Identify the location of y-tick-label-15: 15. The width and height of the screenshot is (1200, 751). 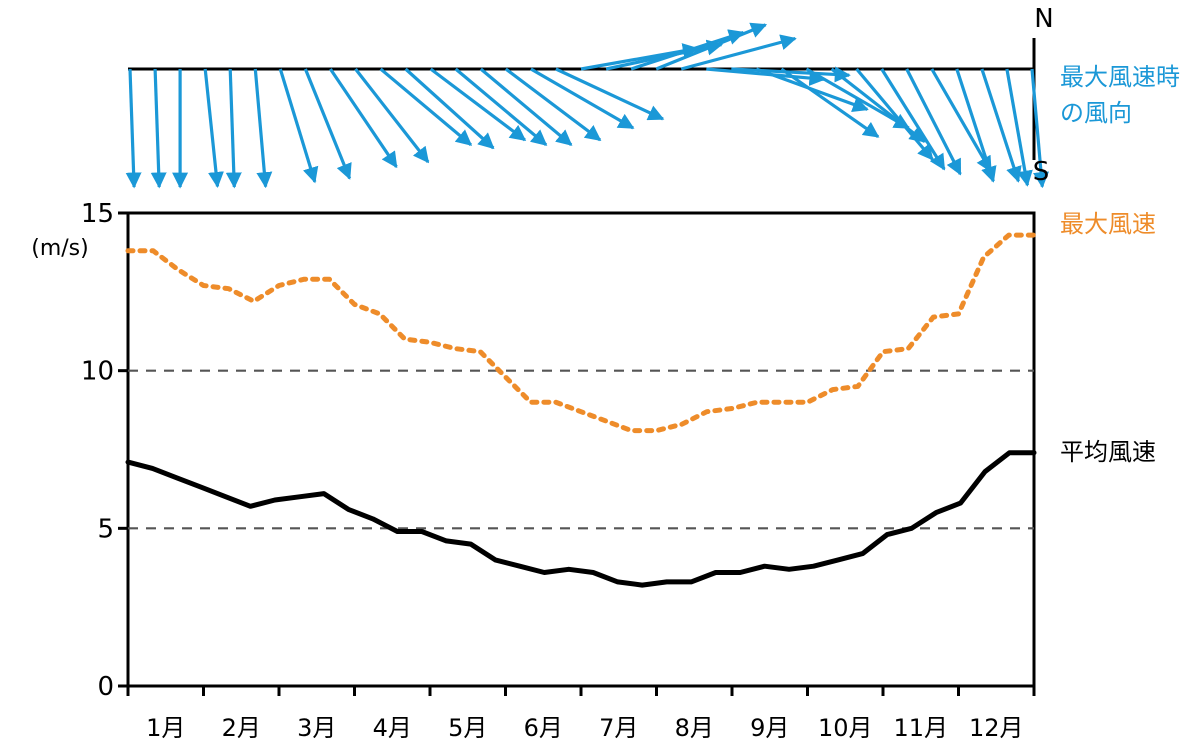
(97, 214).